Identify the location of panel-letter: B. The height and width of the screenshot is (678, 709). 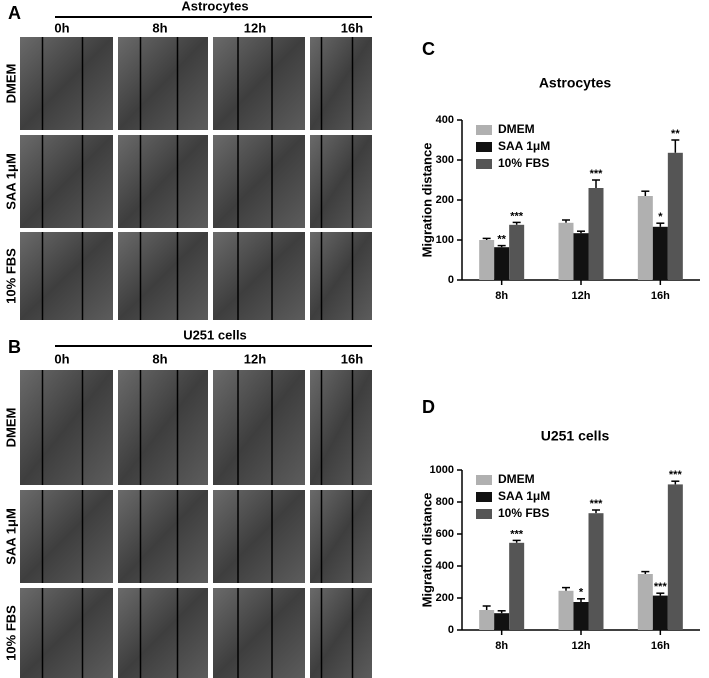
(14, 347).